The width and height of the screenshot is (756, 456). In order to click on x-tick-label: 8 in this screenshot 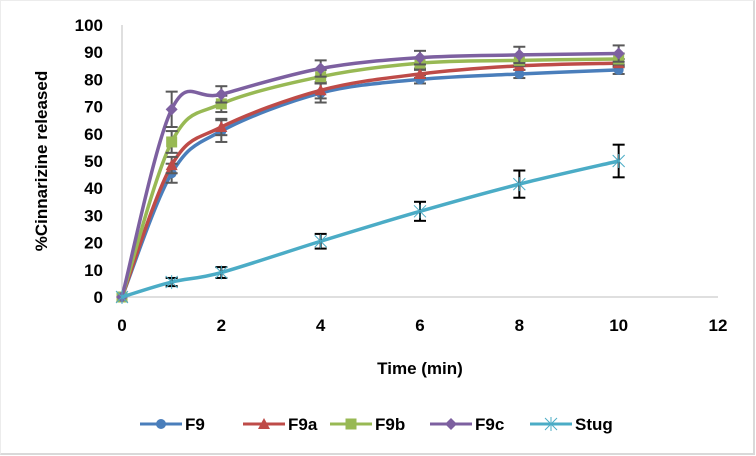, I will do `click(519, 325)`.